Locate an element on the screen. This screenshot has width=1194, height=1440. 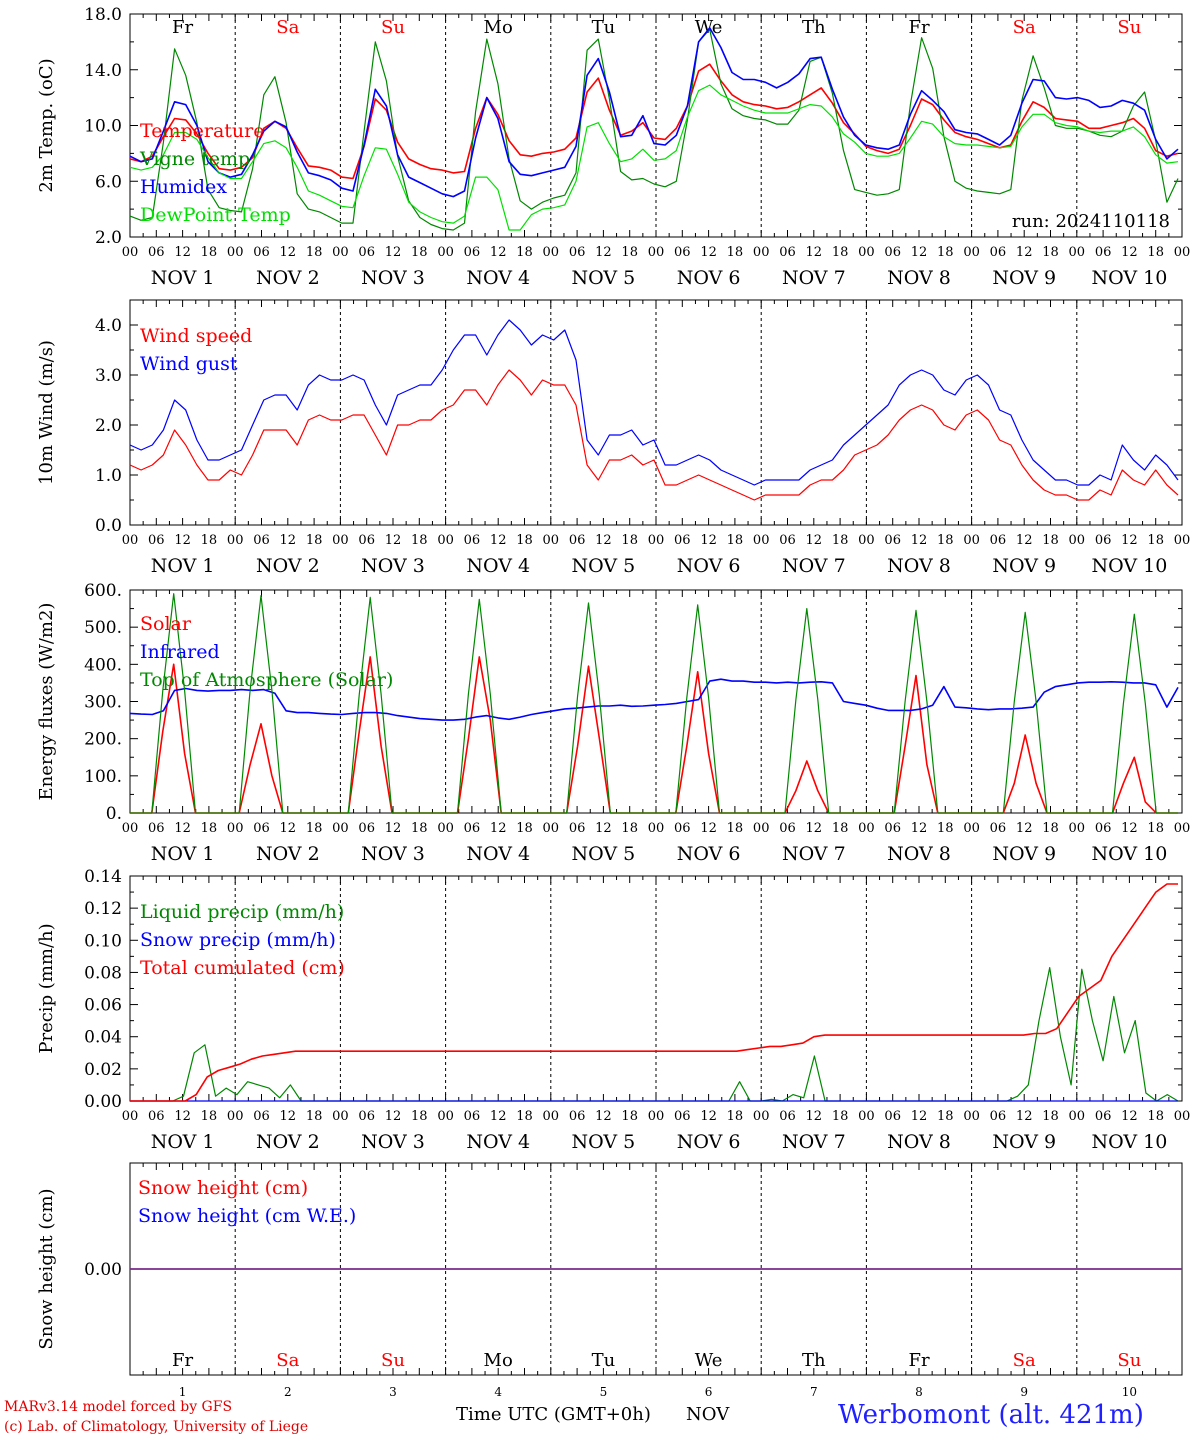
y-tick-label: 100. is located at coordinates (103, 777).